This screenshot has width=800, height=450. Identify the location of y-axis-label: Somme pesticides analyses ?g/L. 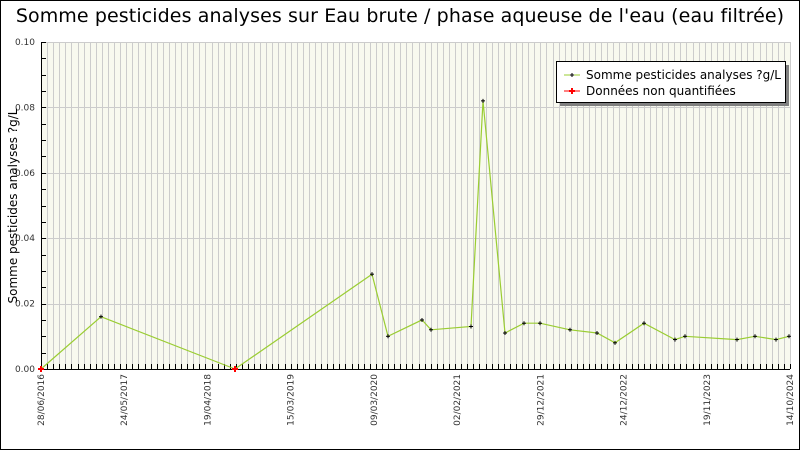
(13, 205).